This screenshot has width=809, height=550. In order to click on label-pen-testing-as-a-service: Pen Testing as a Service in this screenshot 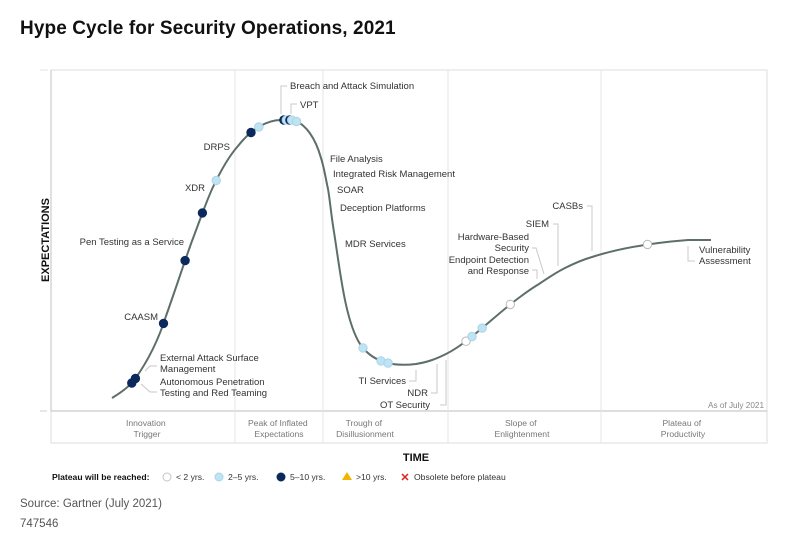, I will do `click(132, 242)`.